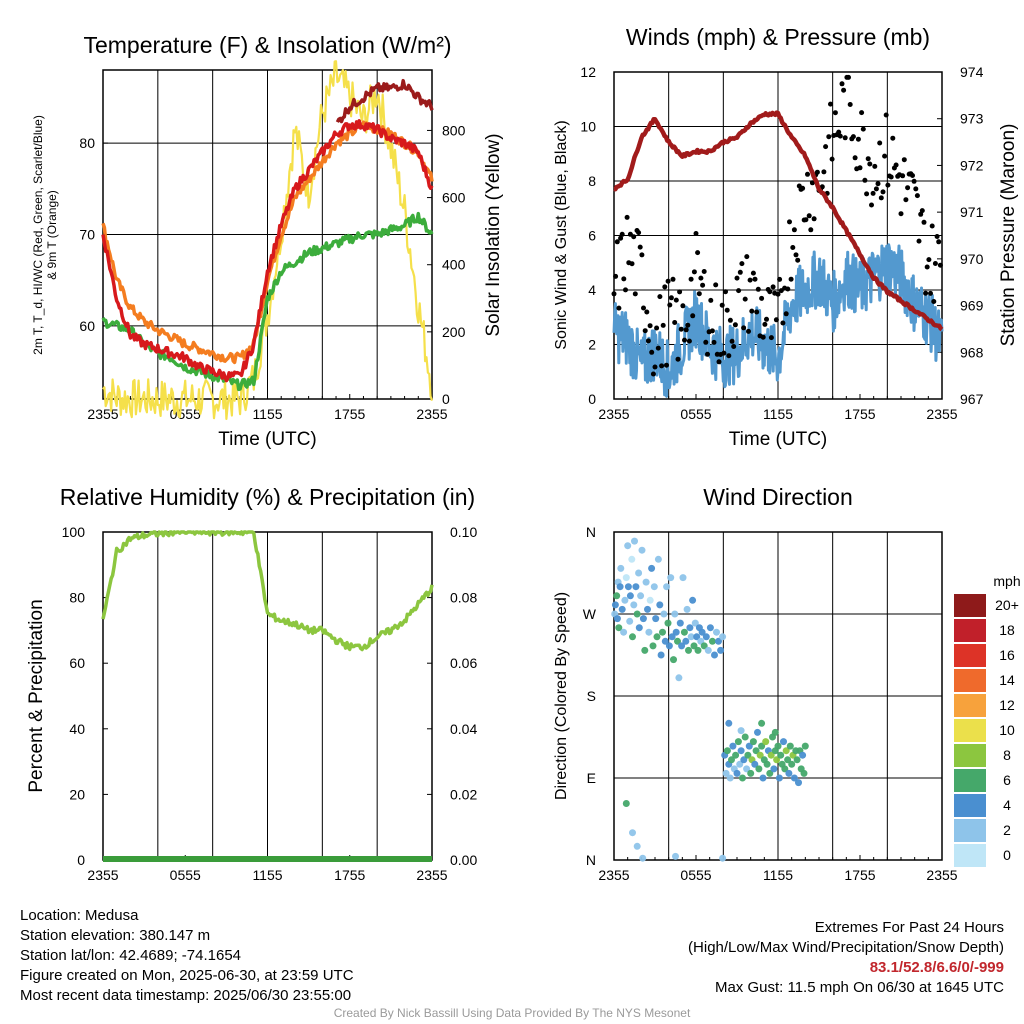 The width and height of the screenshot is (1024, 1024). I want to click on y-tick-label: 60, so click(87, 326).